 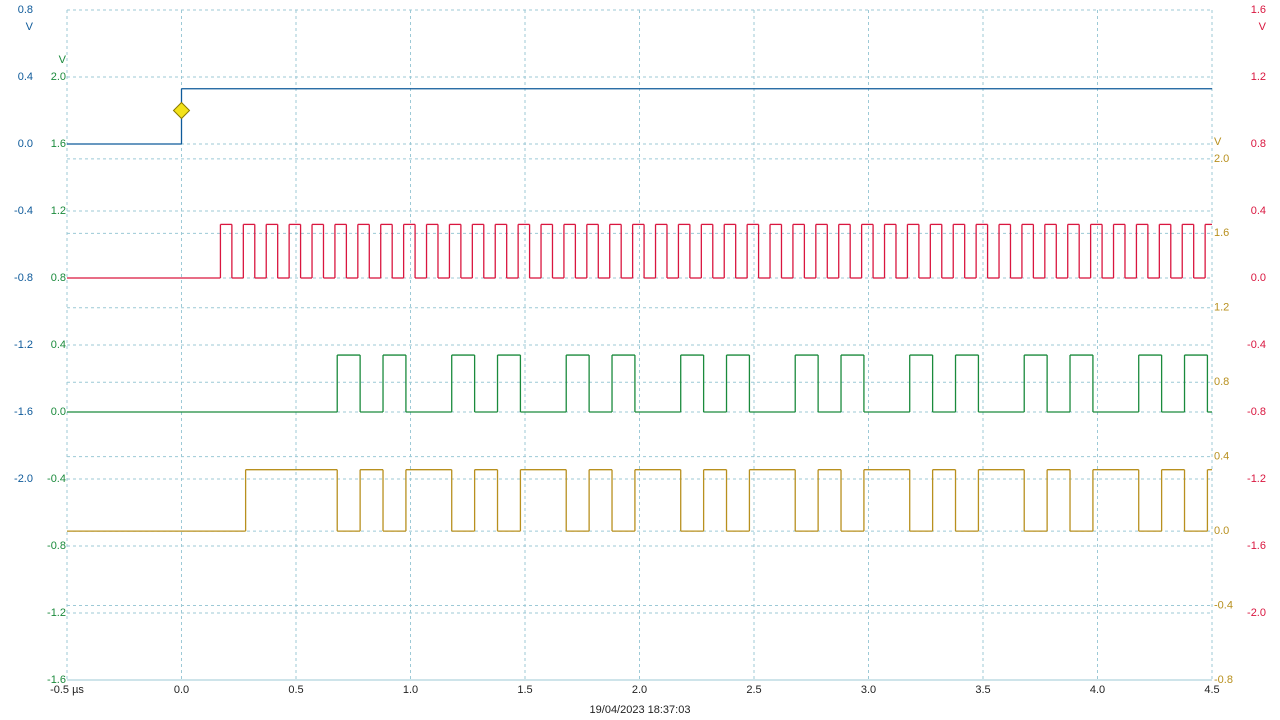 I want to click on x-tick-label: -0.5 µs, so click(x=67, y=690).